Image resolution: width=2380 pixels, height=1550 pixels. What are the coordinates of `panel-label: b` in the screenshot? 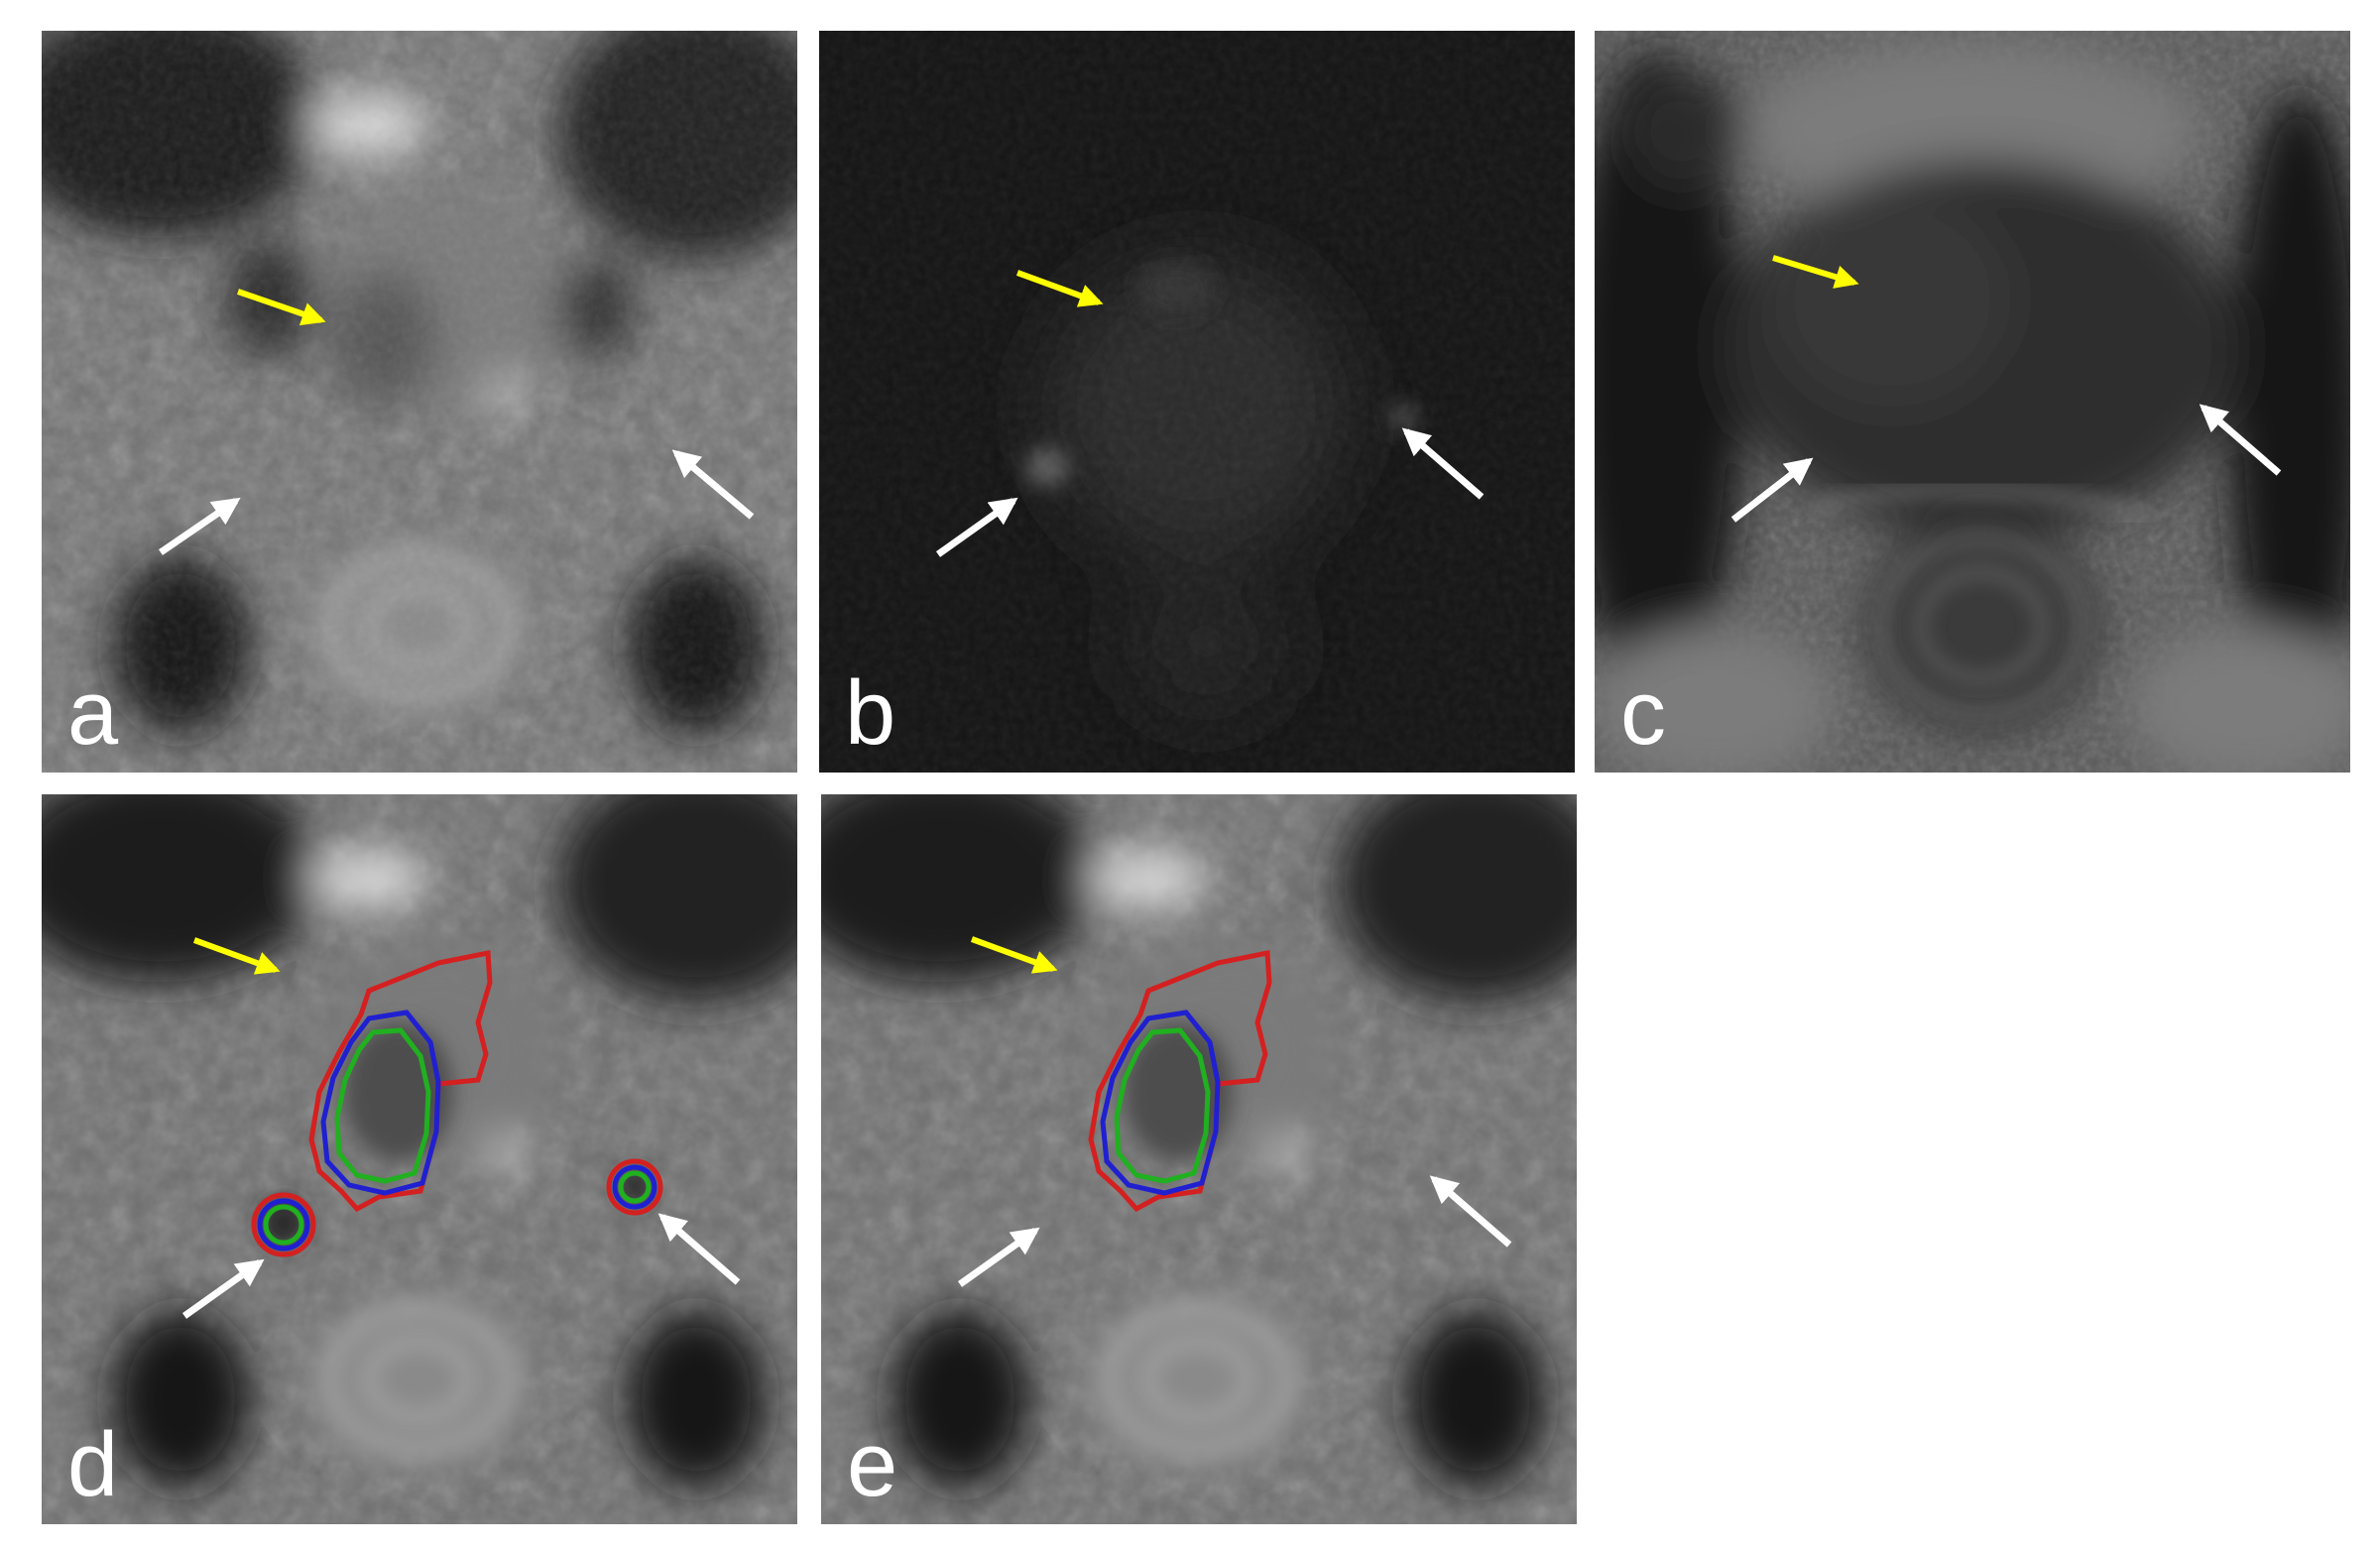 It's located at (870, 713).